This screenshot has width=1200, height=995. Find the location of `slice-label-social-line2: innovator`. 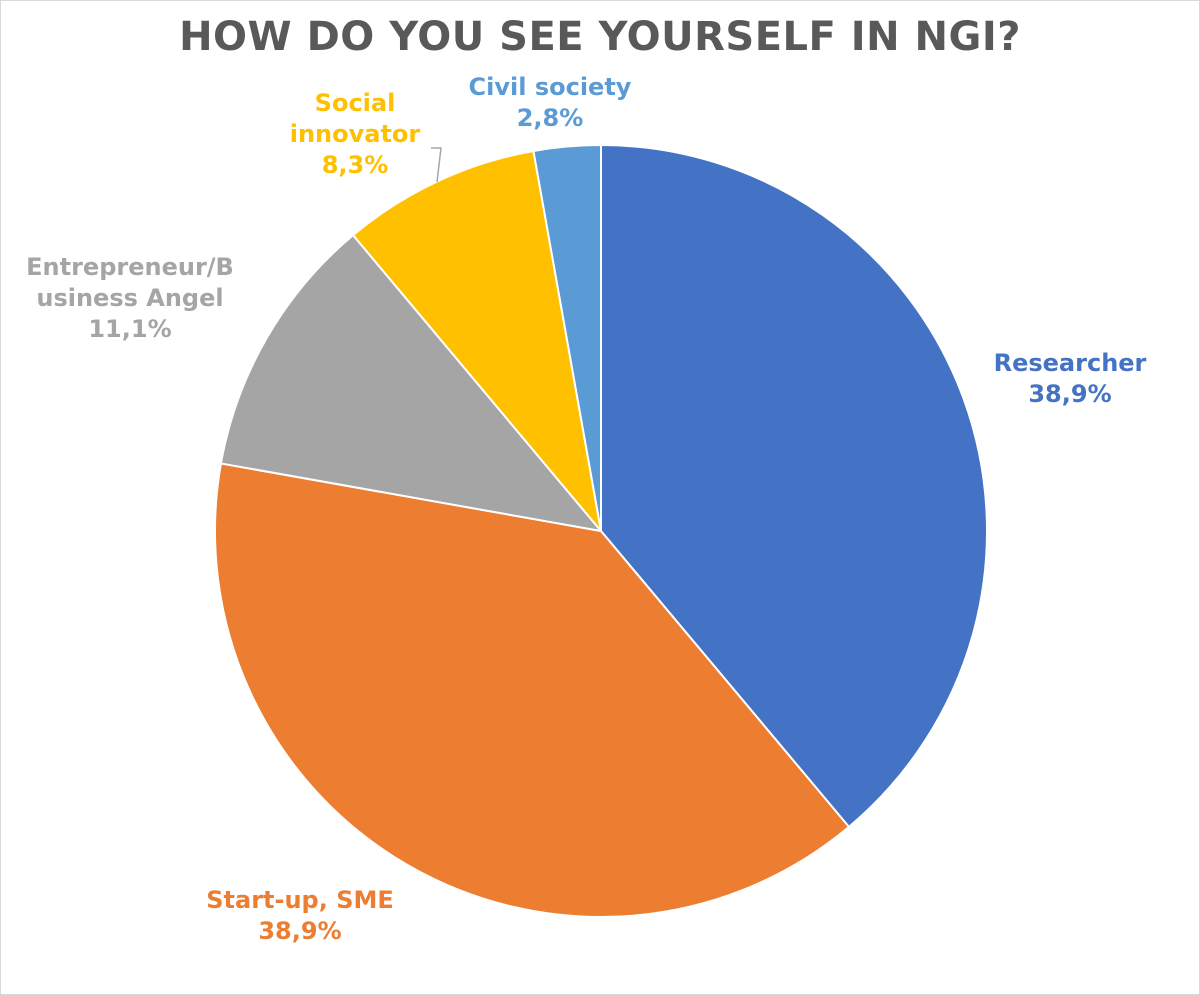

slice-label-social-line2: innovator is located at coordinates (355, 134).